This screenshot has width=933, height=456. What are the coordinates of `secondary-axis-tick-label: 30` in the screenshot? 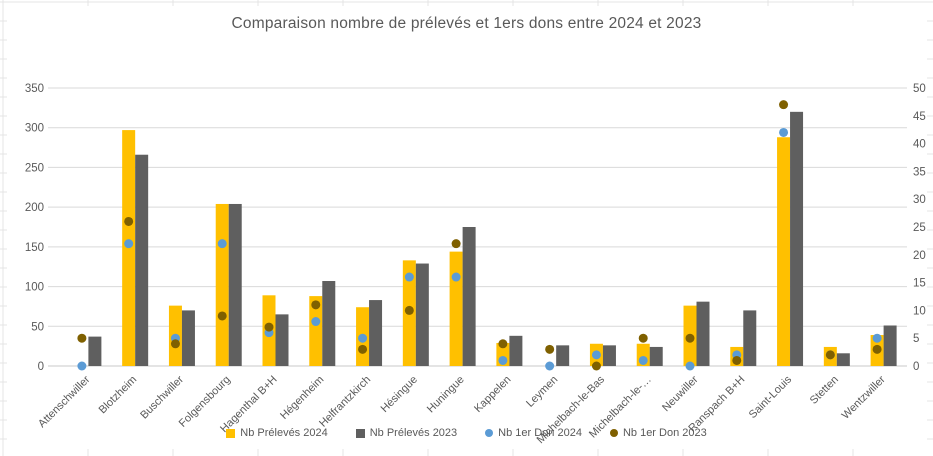 It's located at (919, 200).